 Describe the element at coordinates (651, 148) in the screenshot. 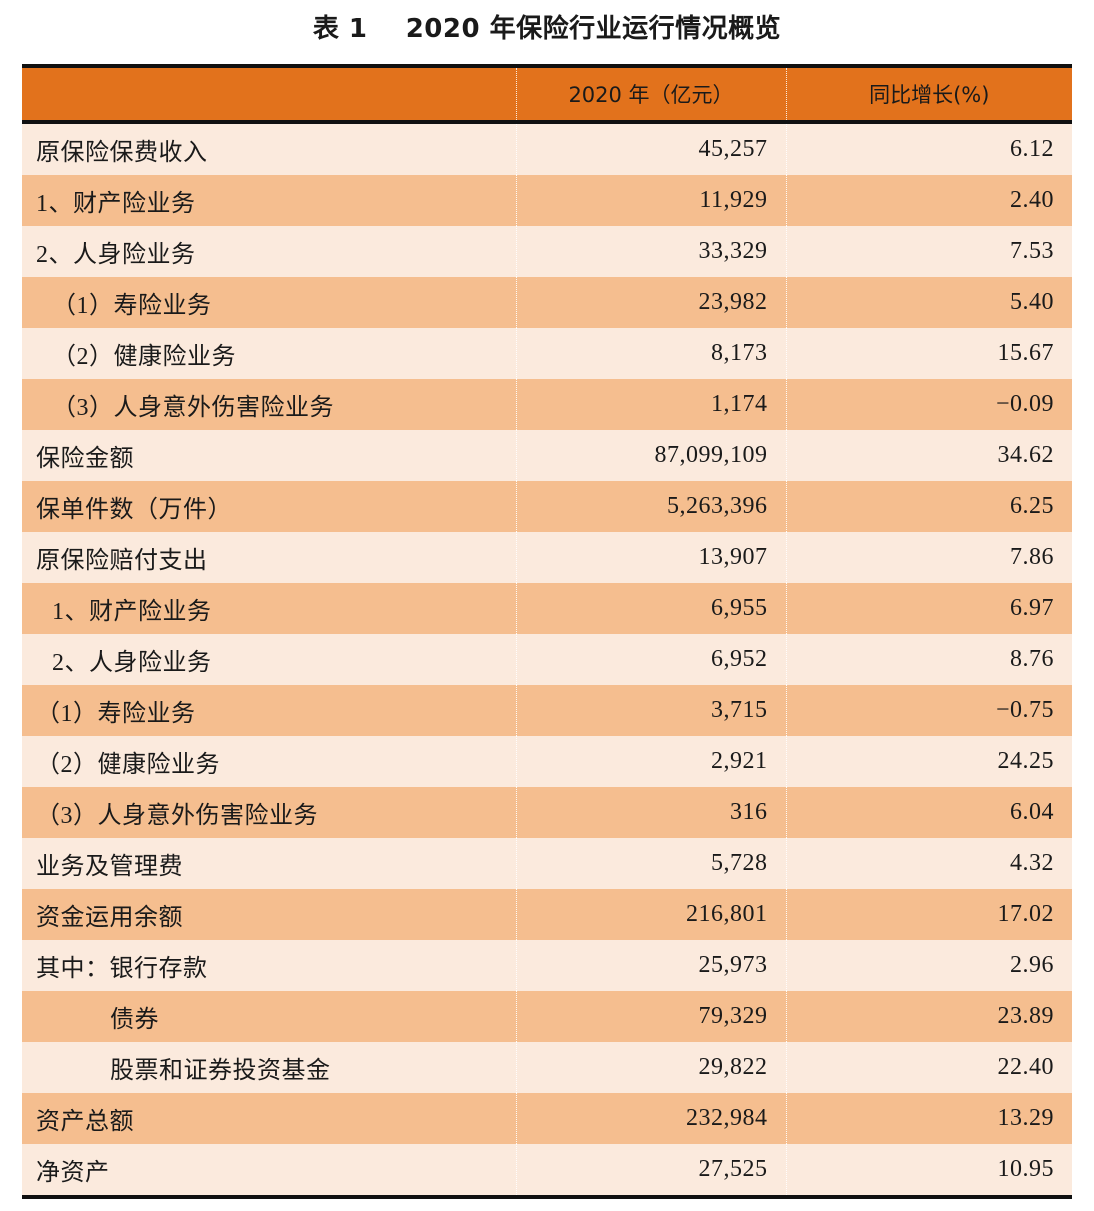

I see `row-value-amount: 45,257` at that location.